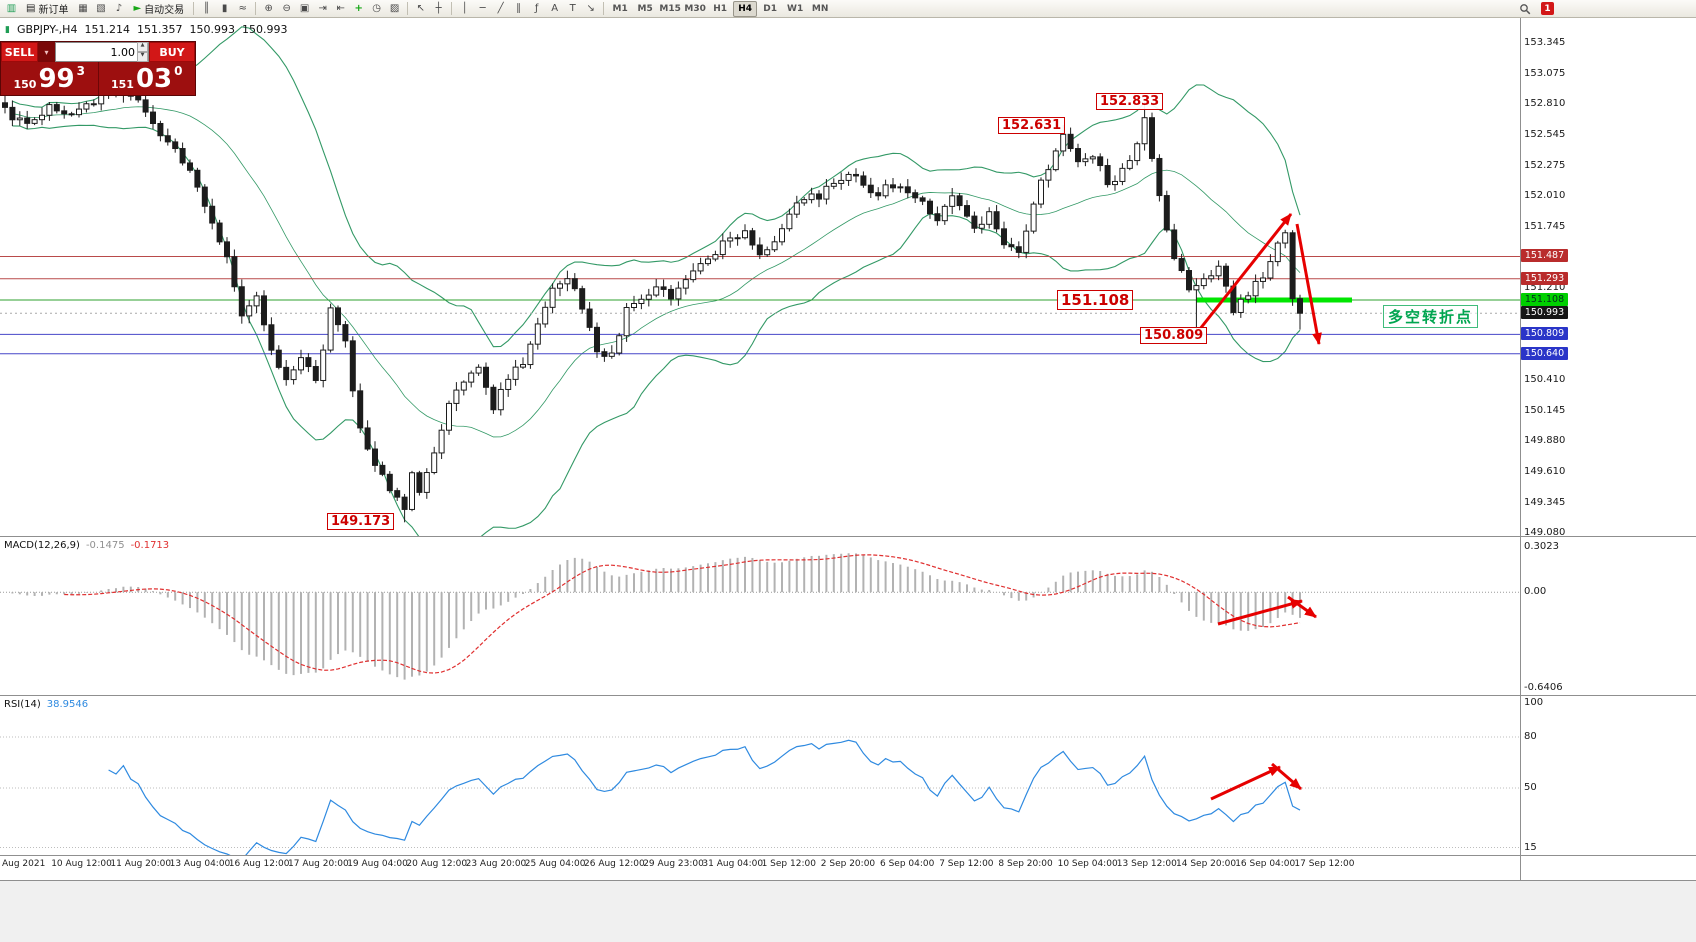 The image size is (1696, 942). Describe the element at coordinates (1547, 8) in the screenshot. I see `notification-badge: 1` at that location.